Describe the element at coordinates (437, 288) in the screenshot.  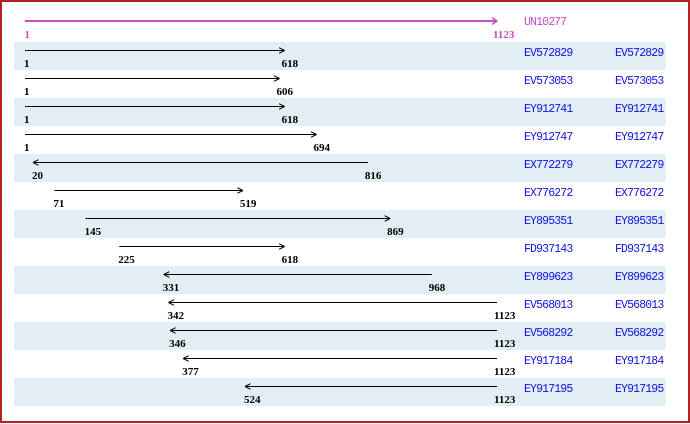
I see `svg-text: 968` at that location.